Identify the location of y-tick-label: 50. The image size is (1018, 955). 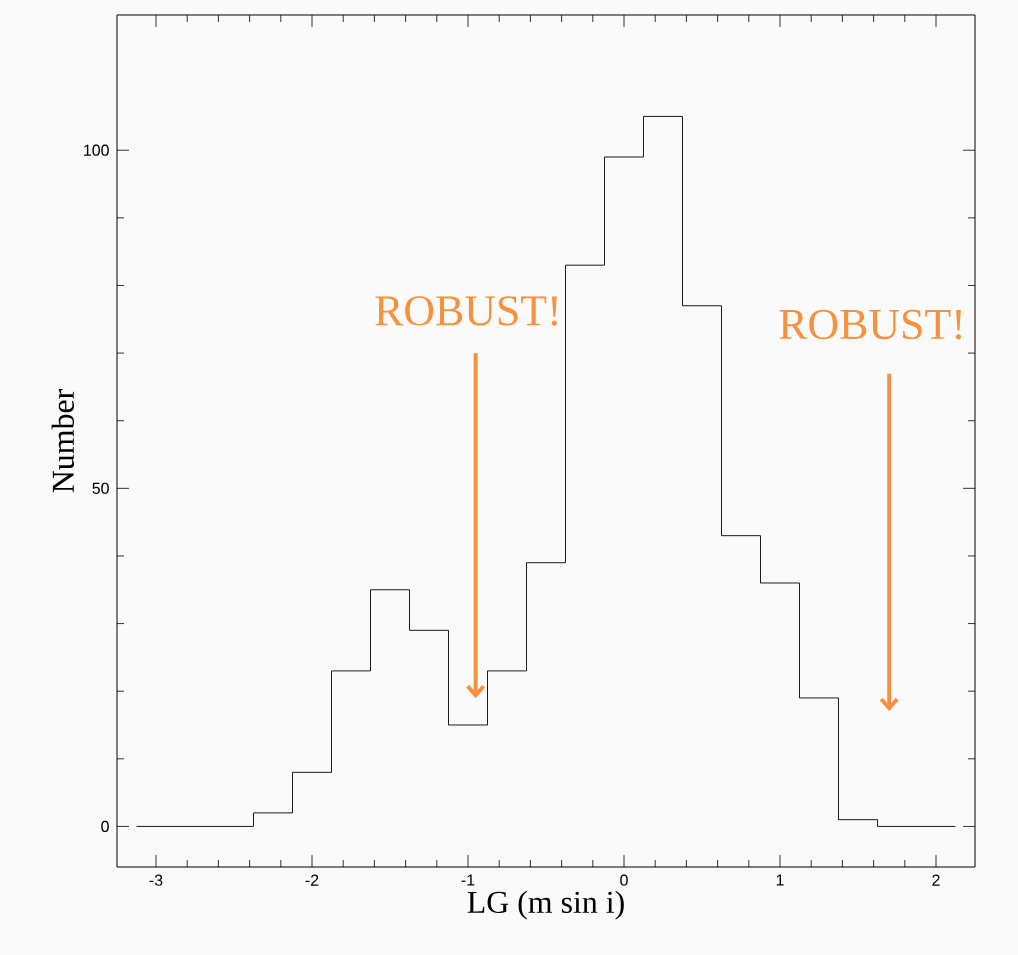
(100, 488).